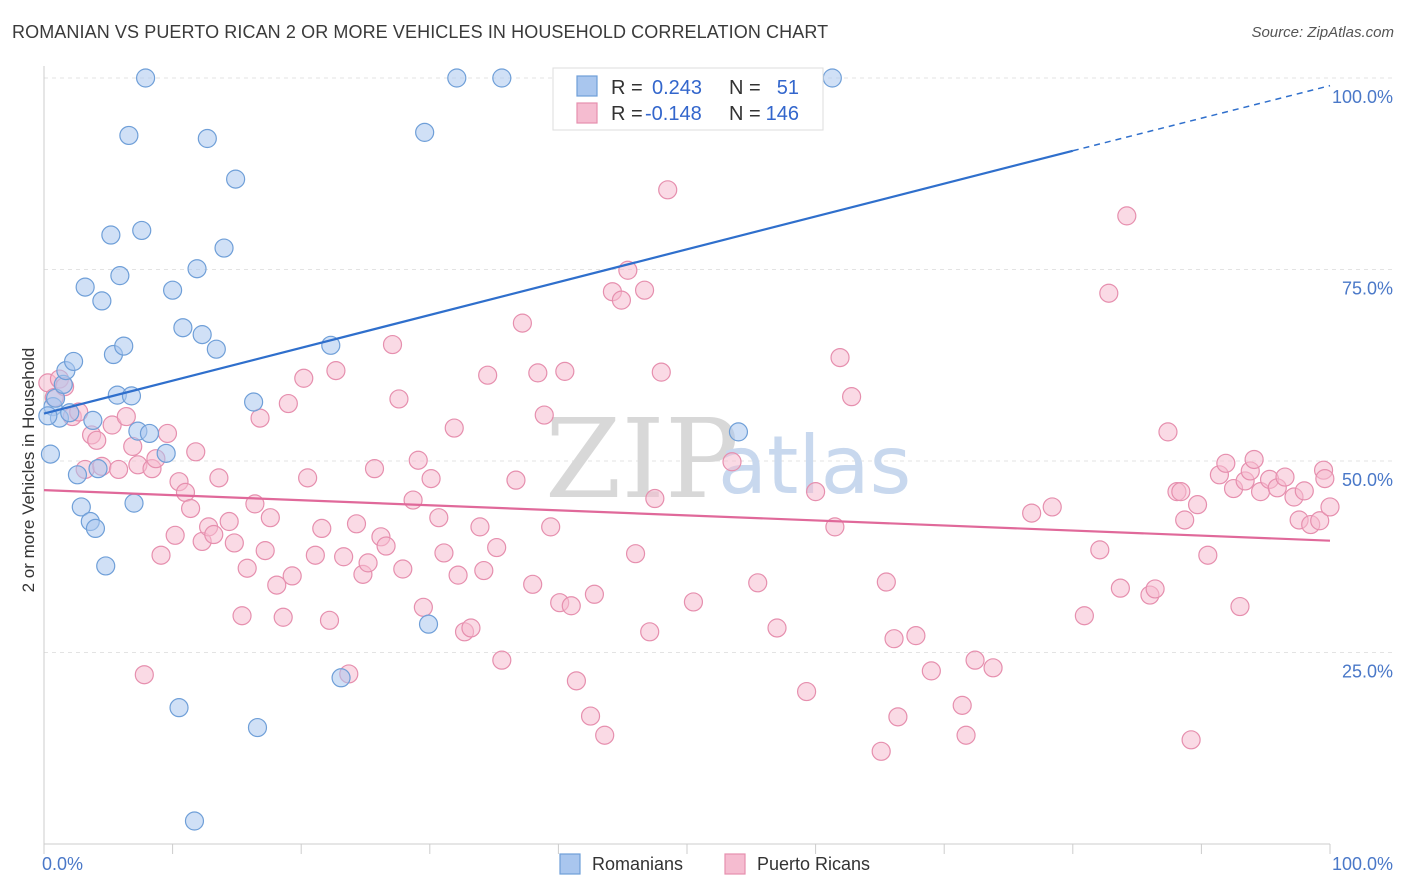  I want to click on legend-r-value: 0.243, so click(677, 88).